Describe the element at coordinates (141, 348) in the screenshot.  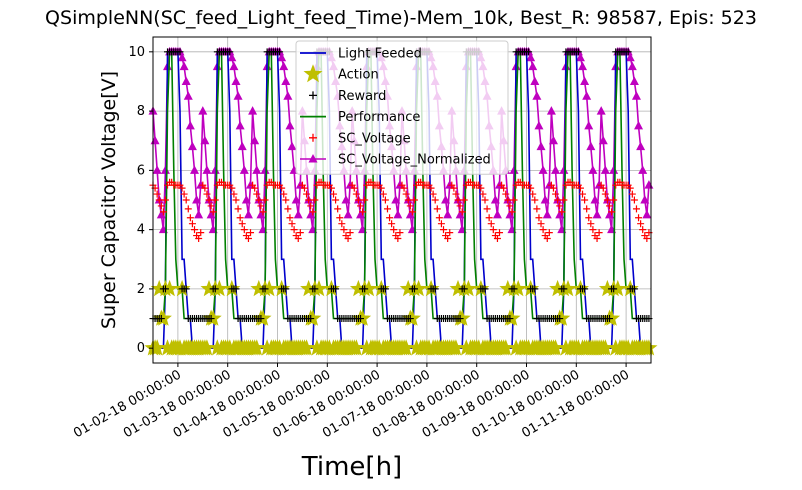
I see `y-tick-label: 0` at that location.